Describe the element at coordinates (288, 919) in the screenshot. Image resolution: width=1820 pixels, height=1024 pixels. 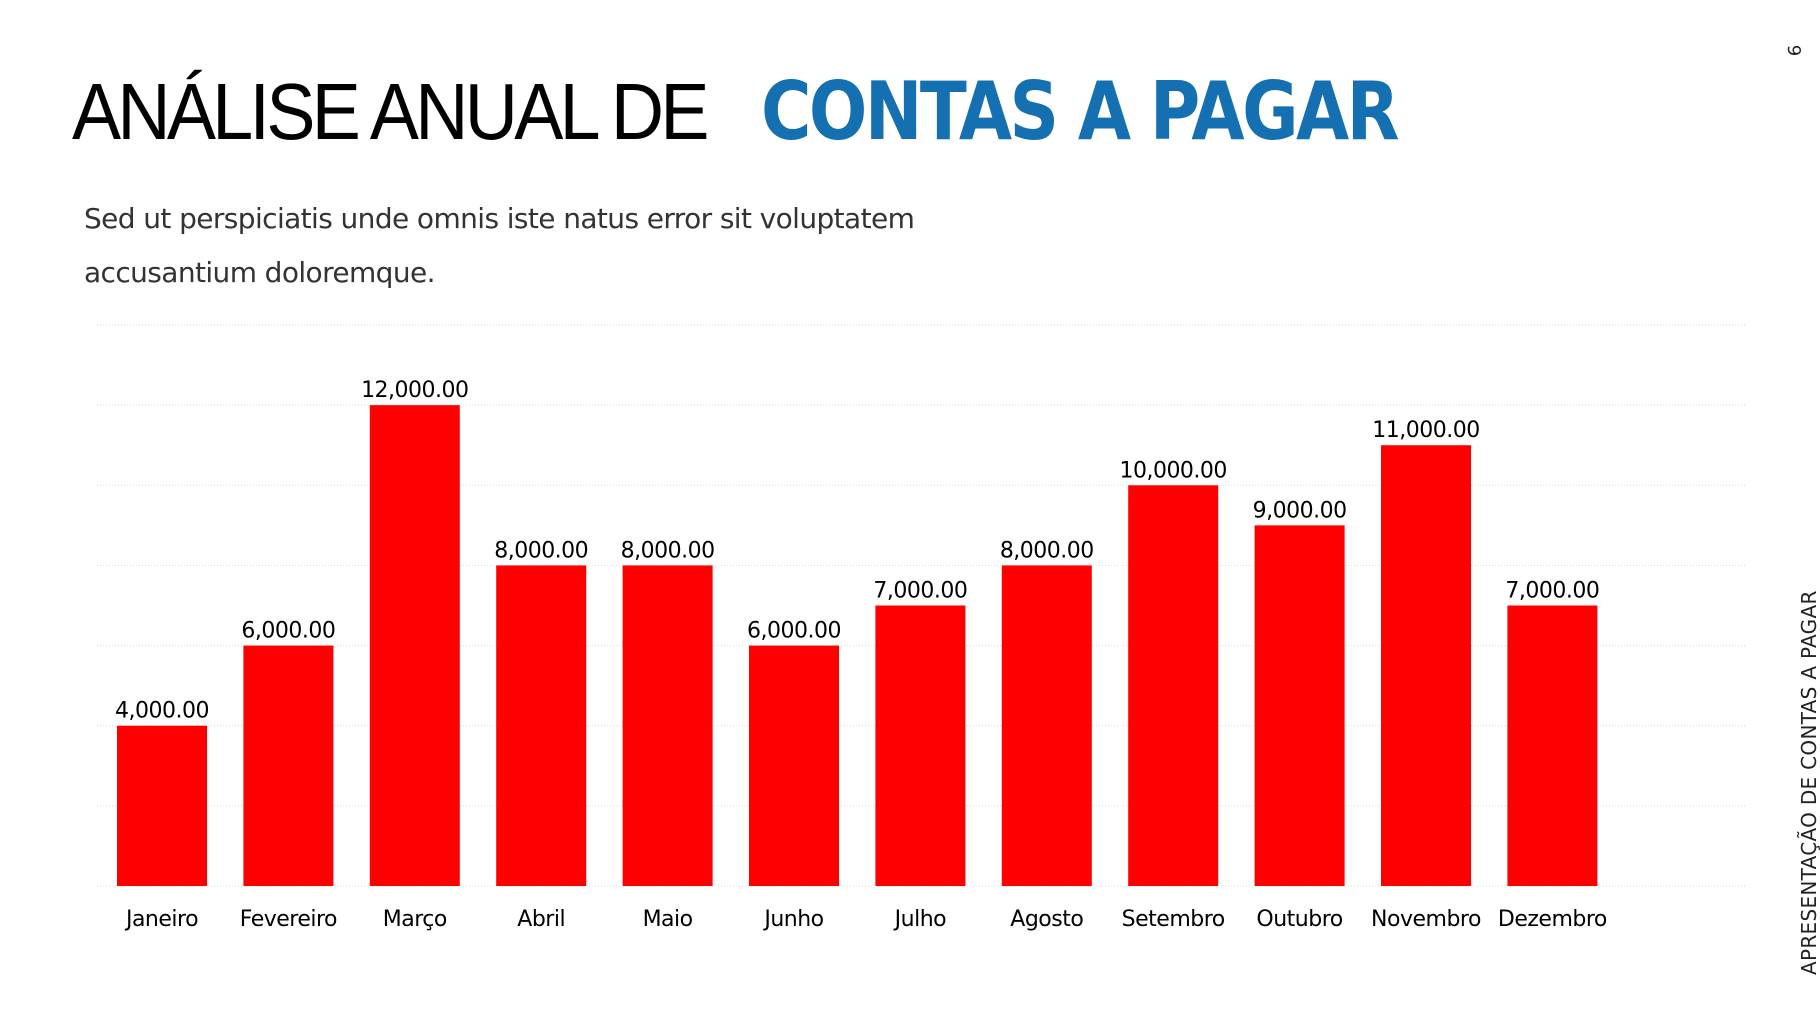
I see `category-label: Fevereiro` at that location.